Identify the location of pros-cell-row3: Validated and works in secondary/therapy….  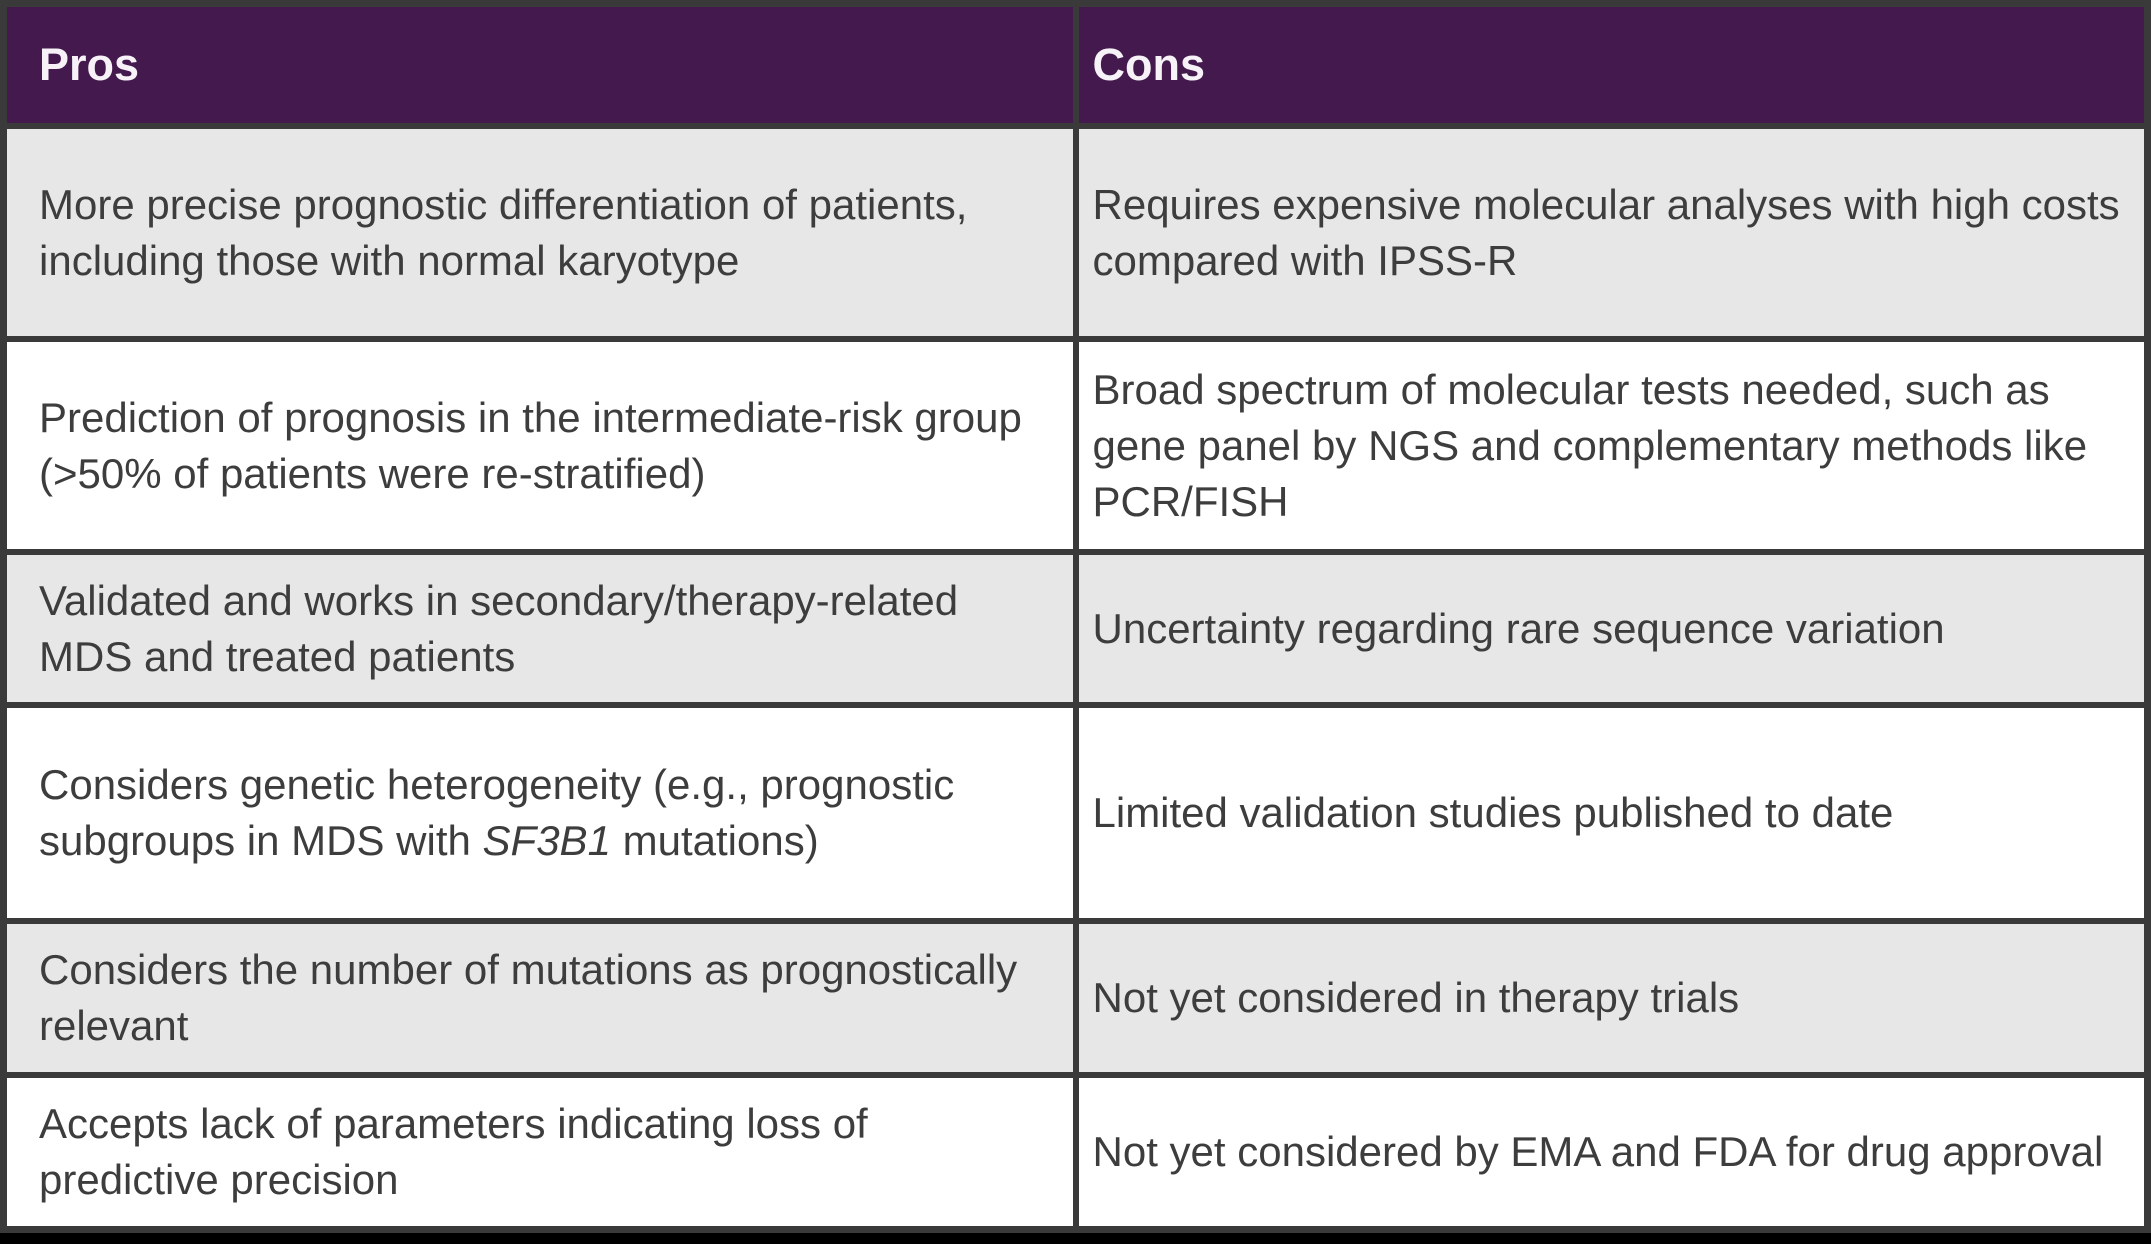
(540, 628).